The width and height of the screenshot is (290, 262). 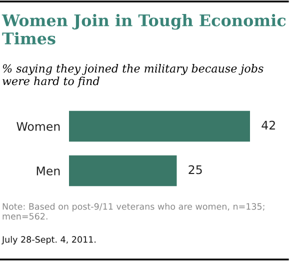 I want to click on text: Note: Based on post-9/11 veterans who are women, n=135; men=562., so click(x=133, y=211).